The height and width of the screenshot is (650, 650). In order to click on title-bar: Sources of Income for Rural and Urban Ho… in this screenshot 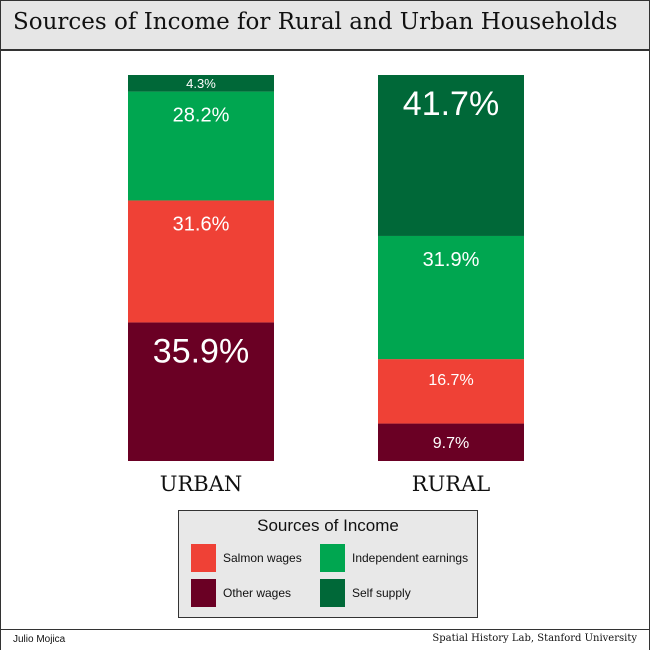, I will do `click(325, 26)`.